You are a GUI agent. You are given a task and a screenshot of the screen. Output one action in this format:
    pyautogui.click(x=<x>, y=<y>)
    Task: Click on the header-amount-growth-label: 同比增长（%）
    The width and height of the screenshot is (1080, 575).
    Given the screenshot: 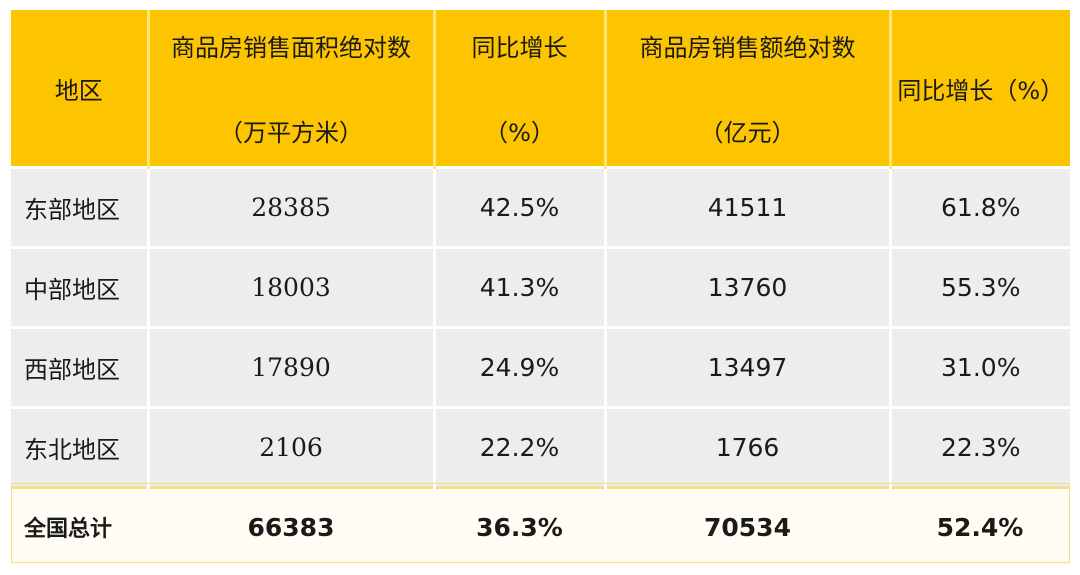 What is the action you would take?
    pyautogui.click(x=981, y=90)
    